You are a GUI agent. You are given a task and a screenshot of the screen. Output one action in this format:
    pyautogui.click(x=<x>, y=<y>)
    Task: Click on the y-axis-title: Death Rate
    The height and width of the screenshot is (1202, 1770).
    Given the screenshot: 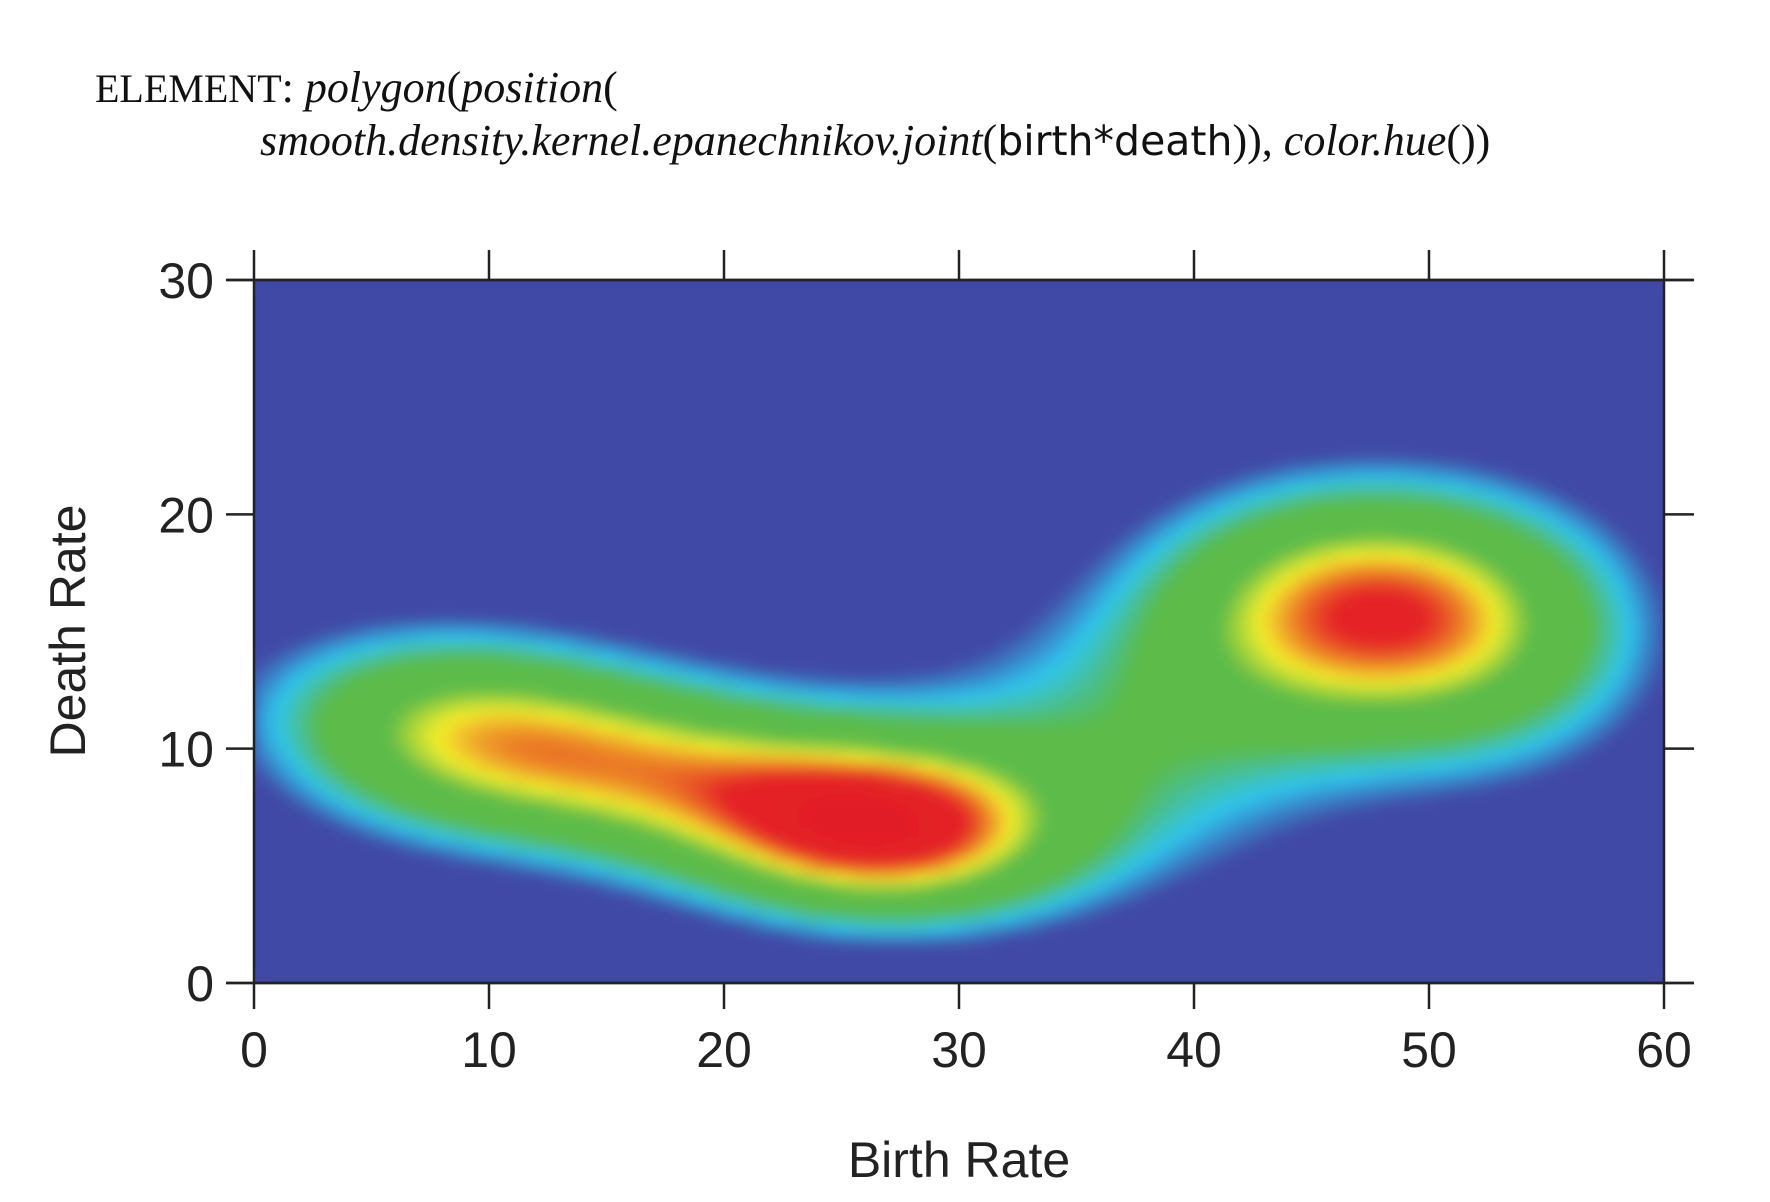 What is the action you would take?
    pyautogui.click(x=68, y=631)
    